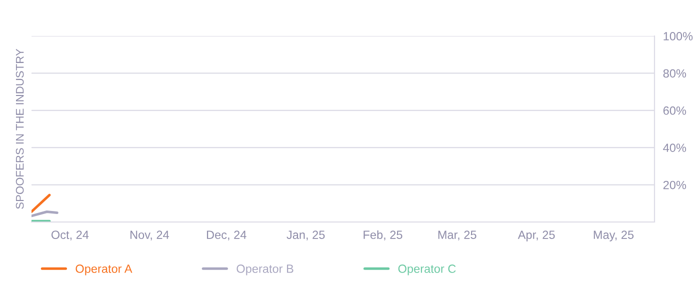 Image resolution: width=700 pixels, height=300 pixels. What do you see at coordinates (674, 73) in the screenshot?
I see `y-tick-label: 80%` at bounding box center [674, 73].